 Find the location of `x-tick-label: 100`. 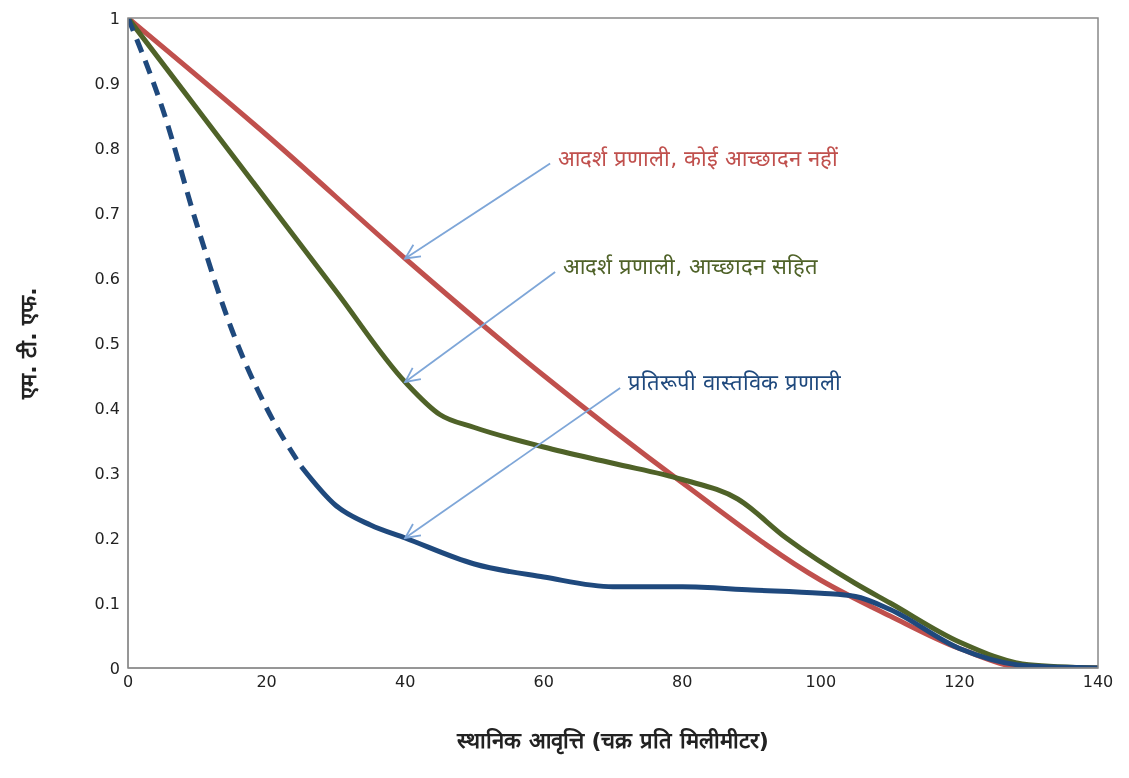

x-tick-label: 100 is located at coordinates (821, 682).